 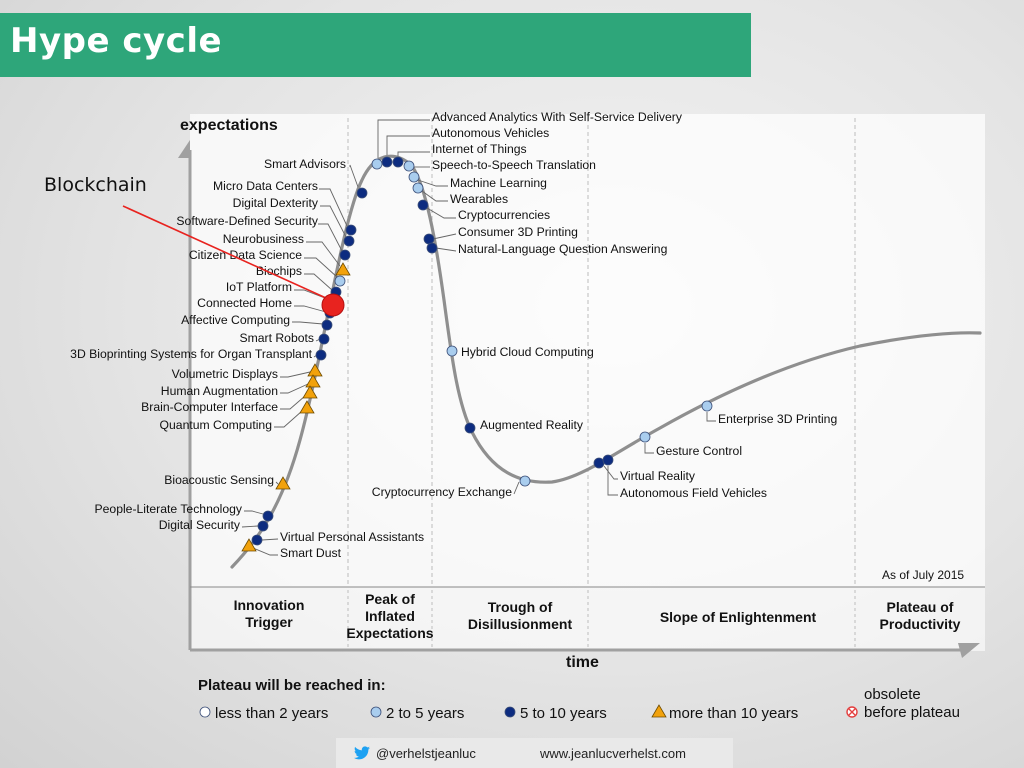 What do you see at coordinates (649, 448) in the screenshot?
I see `leader-gesture-control` at bounding box center [649, 448].